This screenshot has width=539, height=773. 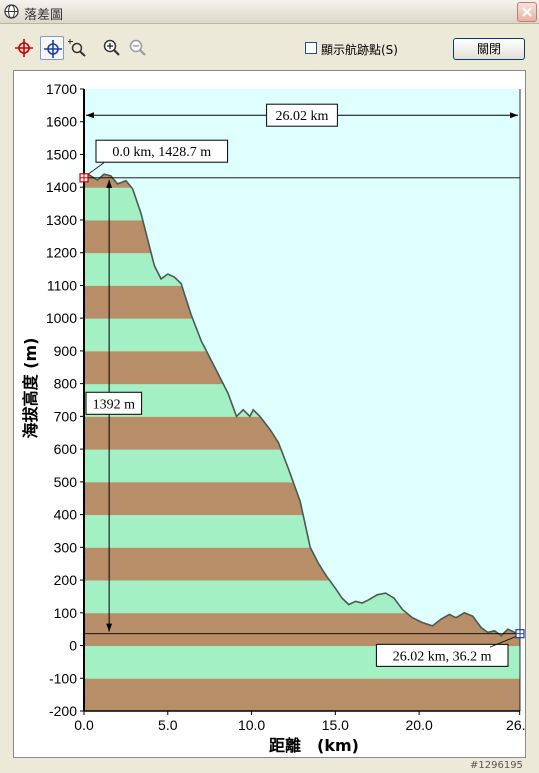 I want to click on x-tick-label: 10.0, so click(x=251, y=725).